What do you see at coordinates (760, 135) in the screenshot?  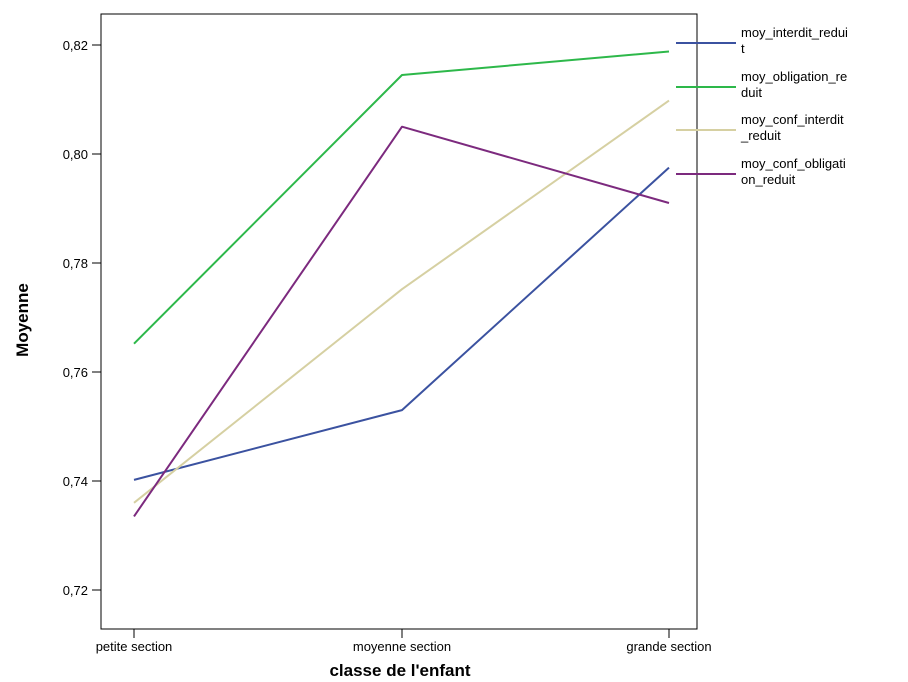 I see `legend-label: _reduit` at bounding box center [760, 135].